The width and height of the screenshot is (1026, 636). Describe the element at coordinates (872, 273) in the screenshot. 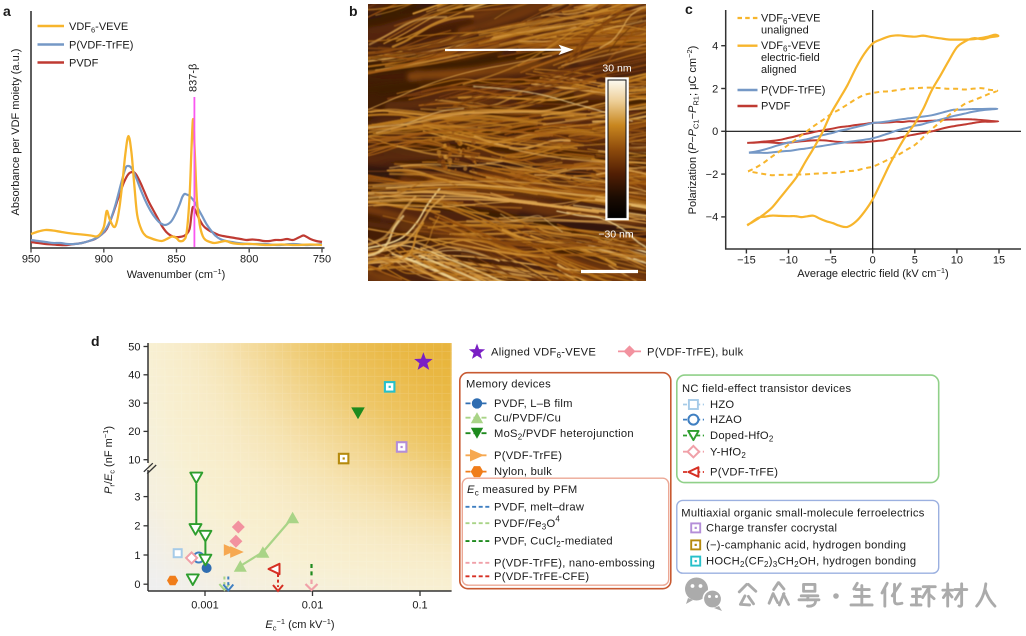

I see `svg-text:Average electric field (kV cm−: Average electric field (kV cm−1)` at that location.